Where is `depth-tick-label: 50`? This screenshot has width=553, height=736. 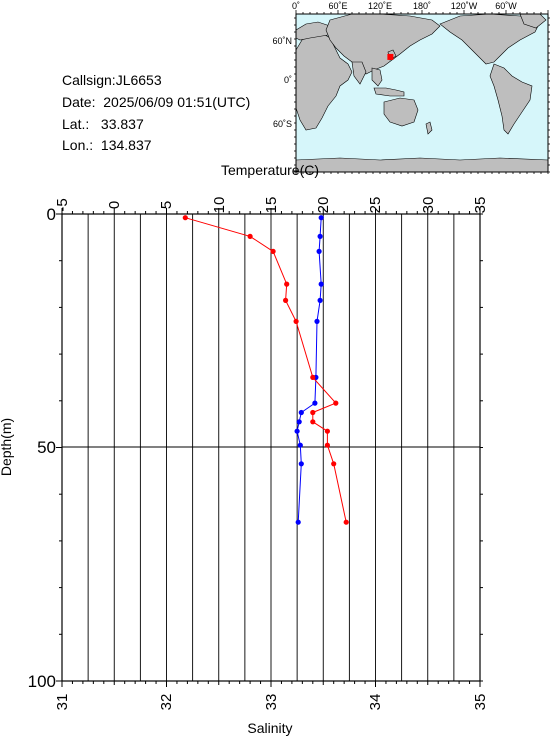
depth-tick-label: 50 is located at coordinates (46, 447).